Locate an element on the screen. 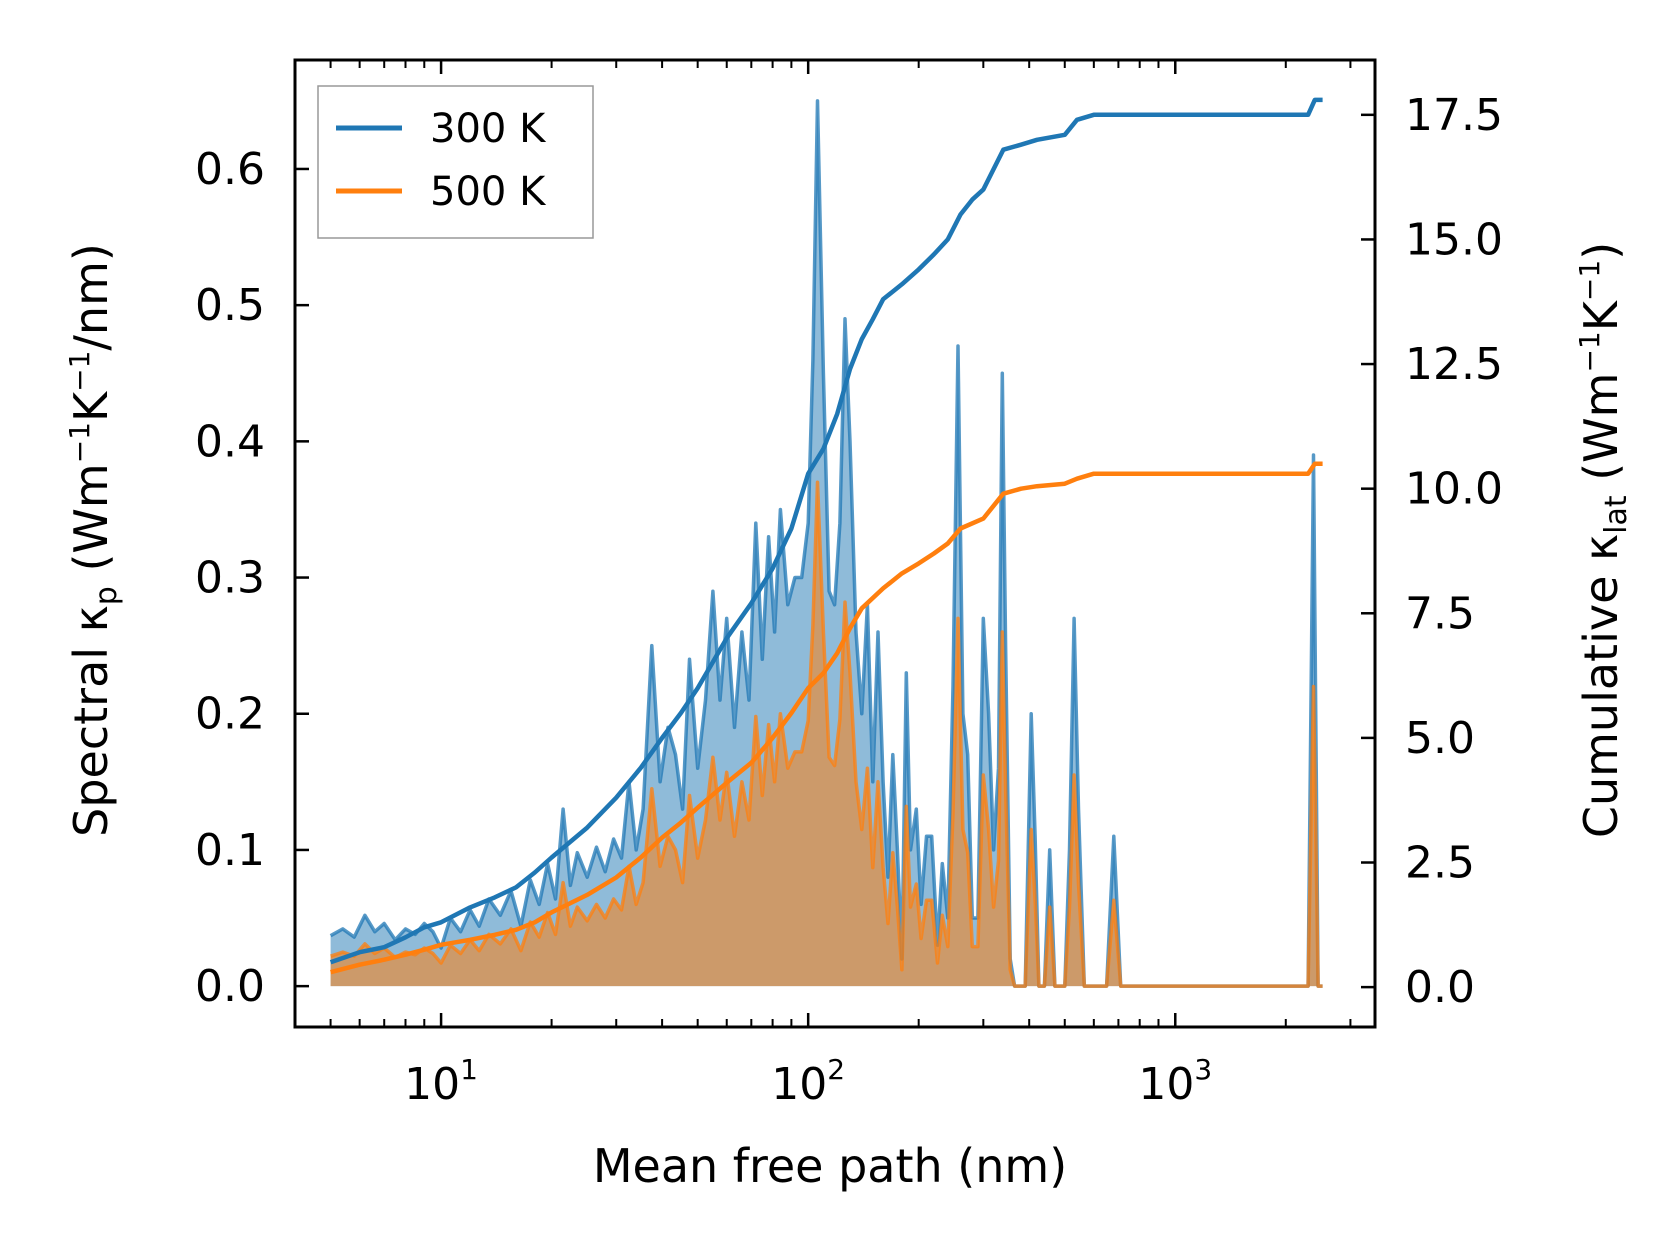 Image resolution: width=1679 pixels, height=1254 pixels. y-left-tick-label: 0.3 is located at coordinates (230, 578).